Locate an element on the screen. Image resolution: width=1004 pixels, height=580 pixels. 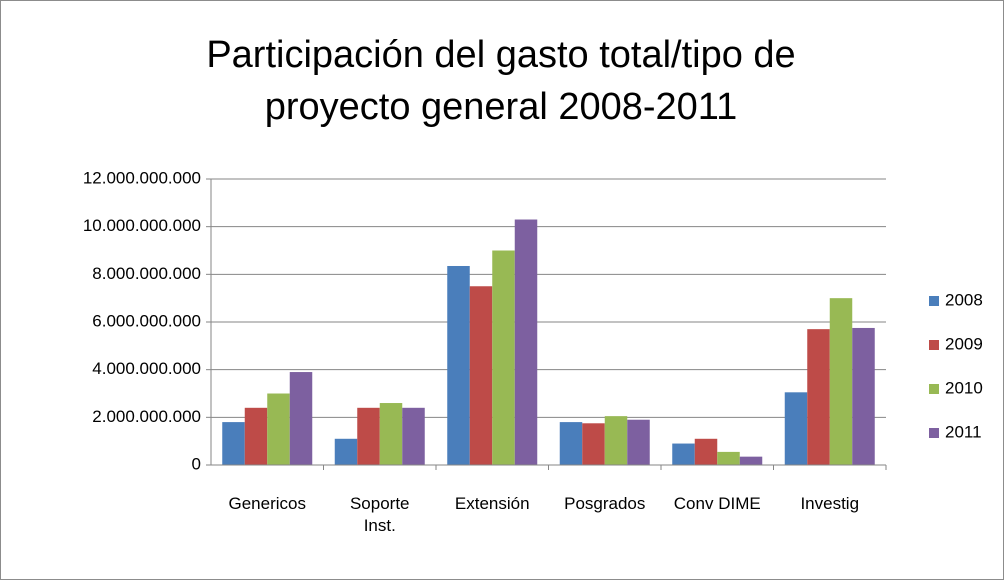
x-tick-label: Conv DIME is located at coordinates (717, 503).